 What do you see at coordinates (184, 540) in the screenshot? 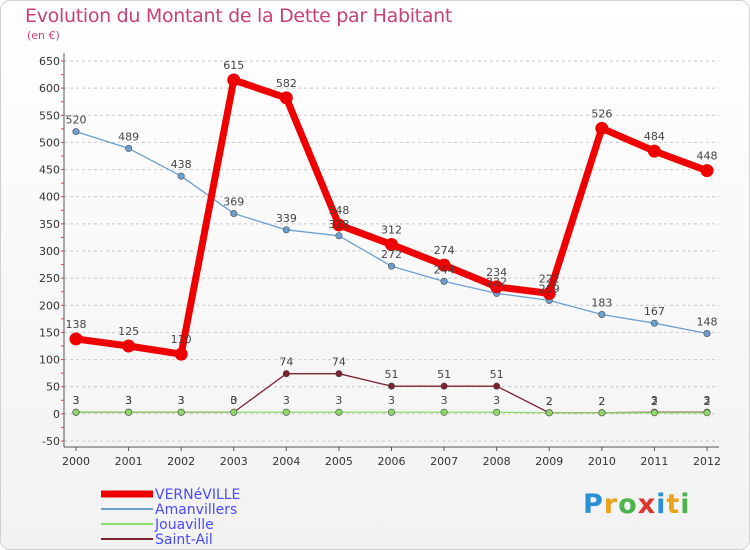
I see `legend-label: Saint-Ail` at bounding box center [184, 540].